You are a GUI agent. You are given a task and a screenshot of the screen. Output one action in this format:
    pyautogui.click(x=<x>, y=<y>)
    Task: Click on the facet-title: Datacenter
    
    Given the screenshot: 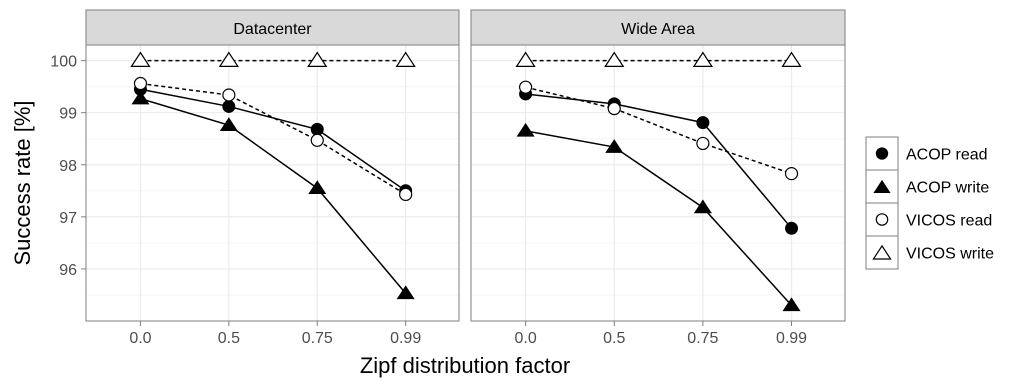 What is the action you would take?
    pyautogui.click(x=272, y=29)
    